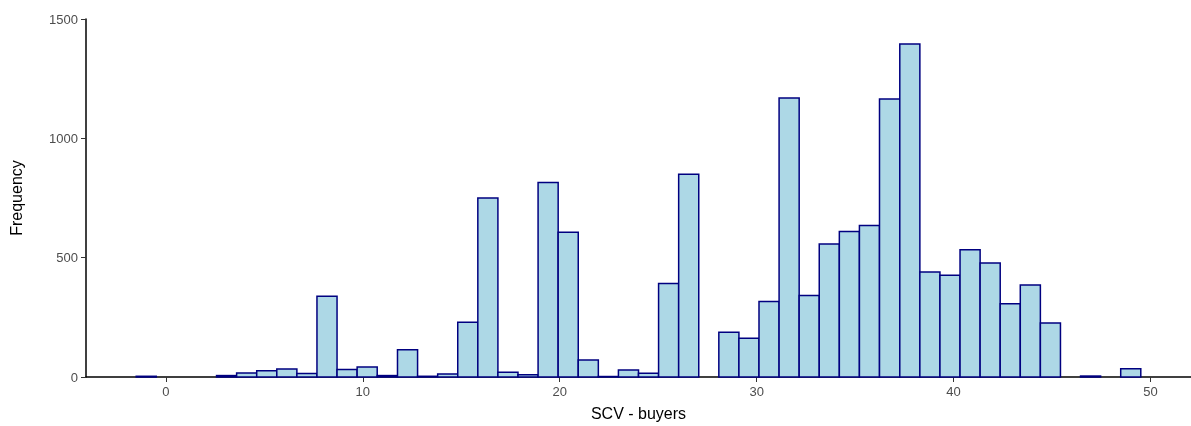  Describe the element at coordinates (16, 198) in the screenshot. I see `y-axis-title: Frequency` at that location.